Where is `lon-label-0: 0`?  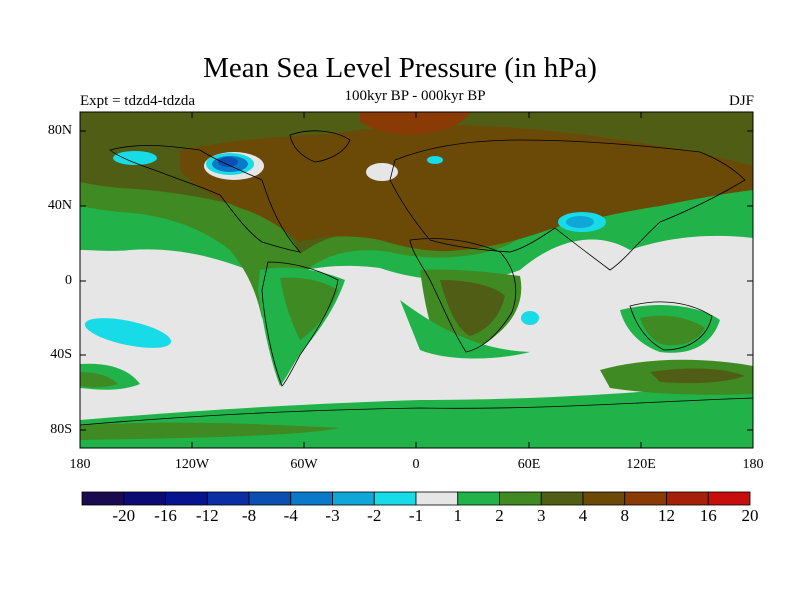 lon-label-0: 0 is located at coordinates (416, 464).